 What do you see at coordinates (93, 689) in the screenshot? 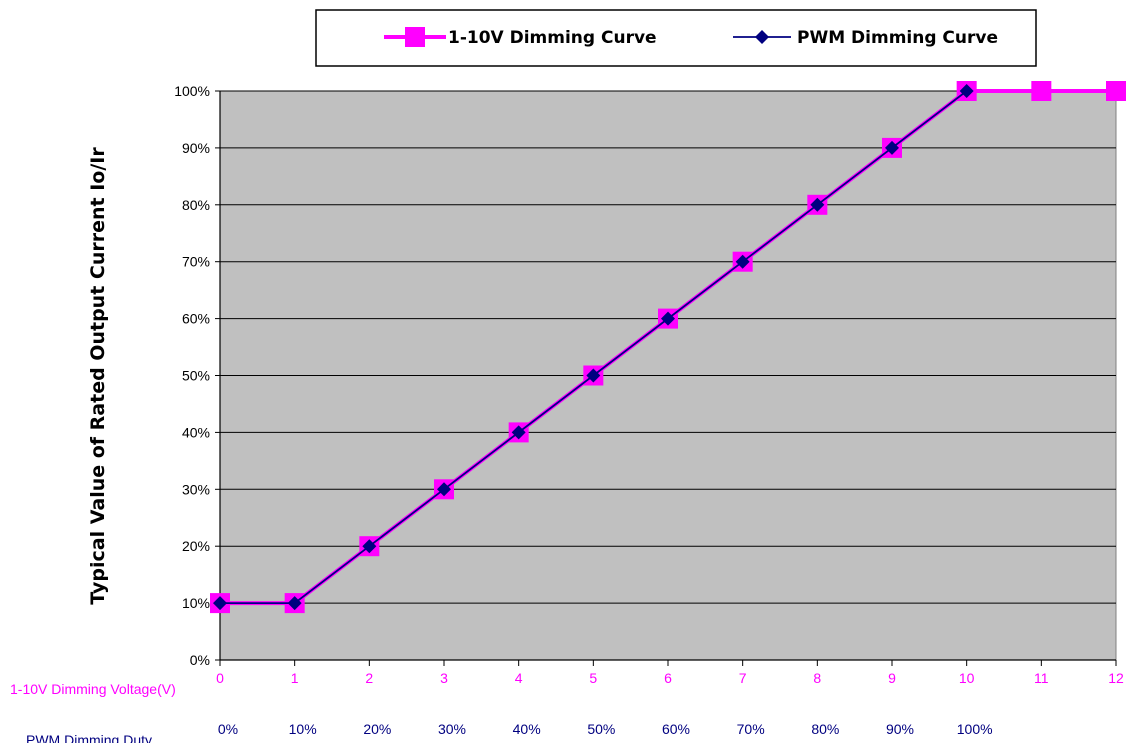
I see `x-row-label: 1-10V Dimming Voltage(V)` at bounding box center [93, 689].